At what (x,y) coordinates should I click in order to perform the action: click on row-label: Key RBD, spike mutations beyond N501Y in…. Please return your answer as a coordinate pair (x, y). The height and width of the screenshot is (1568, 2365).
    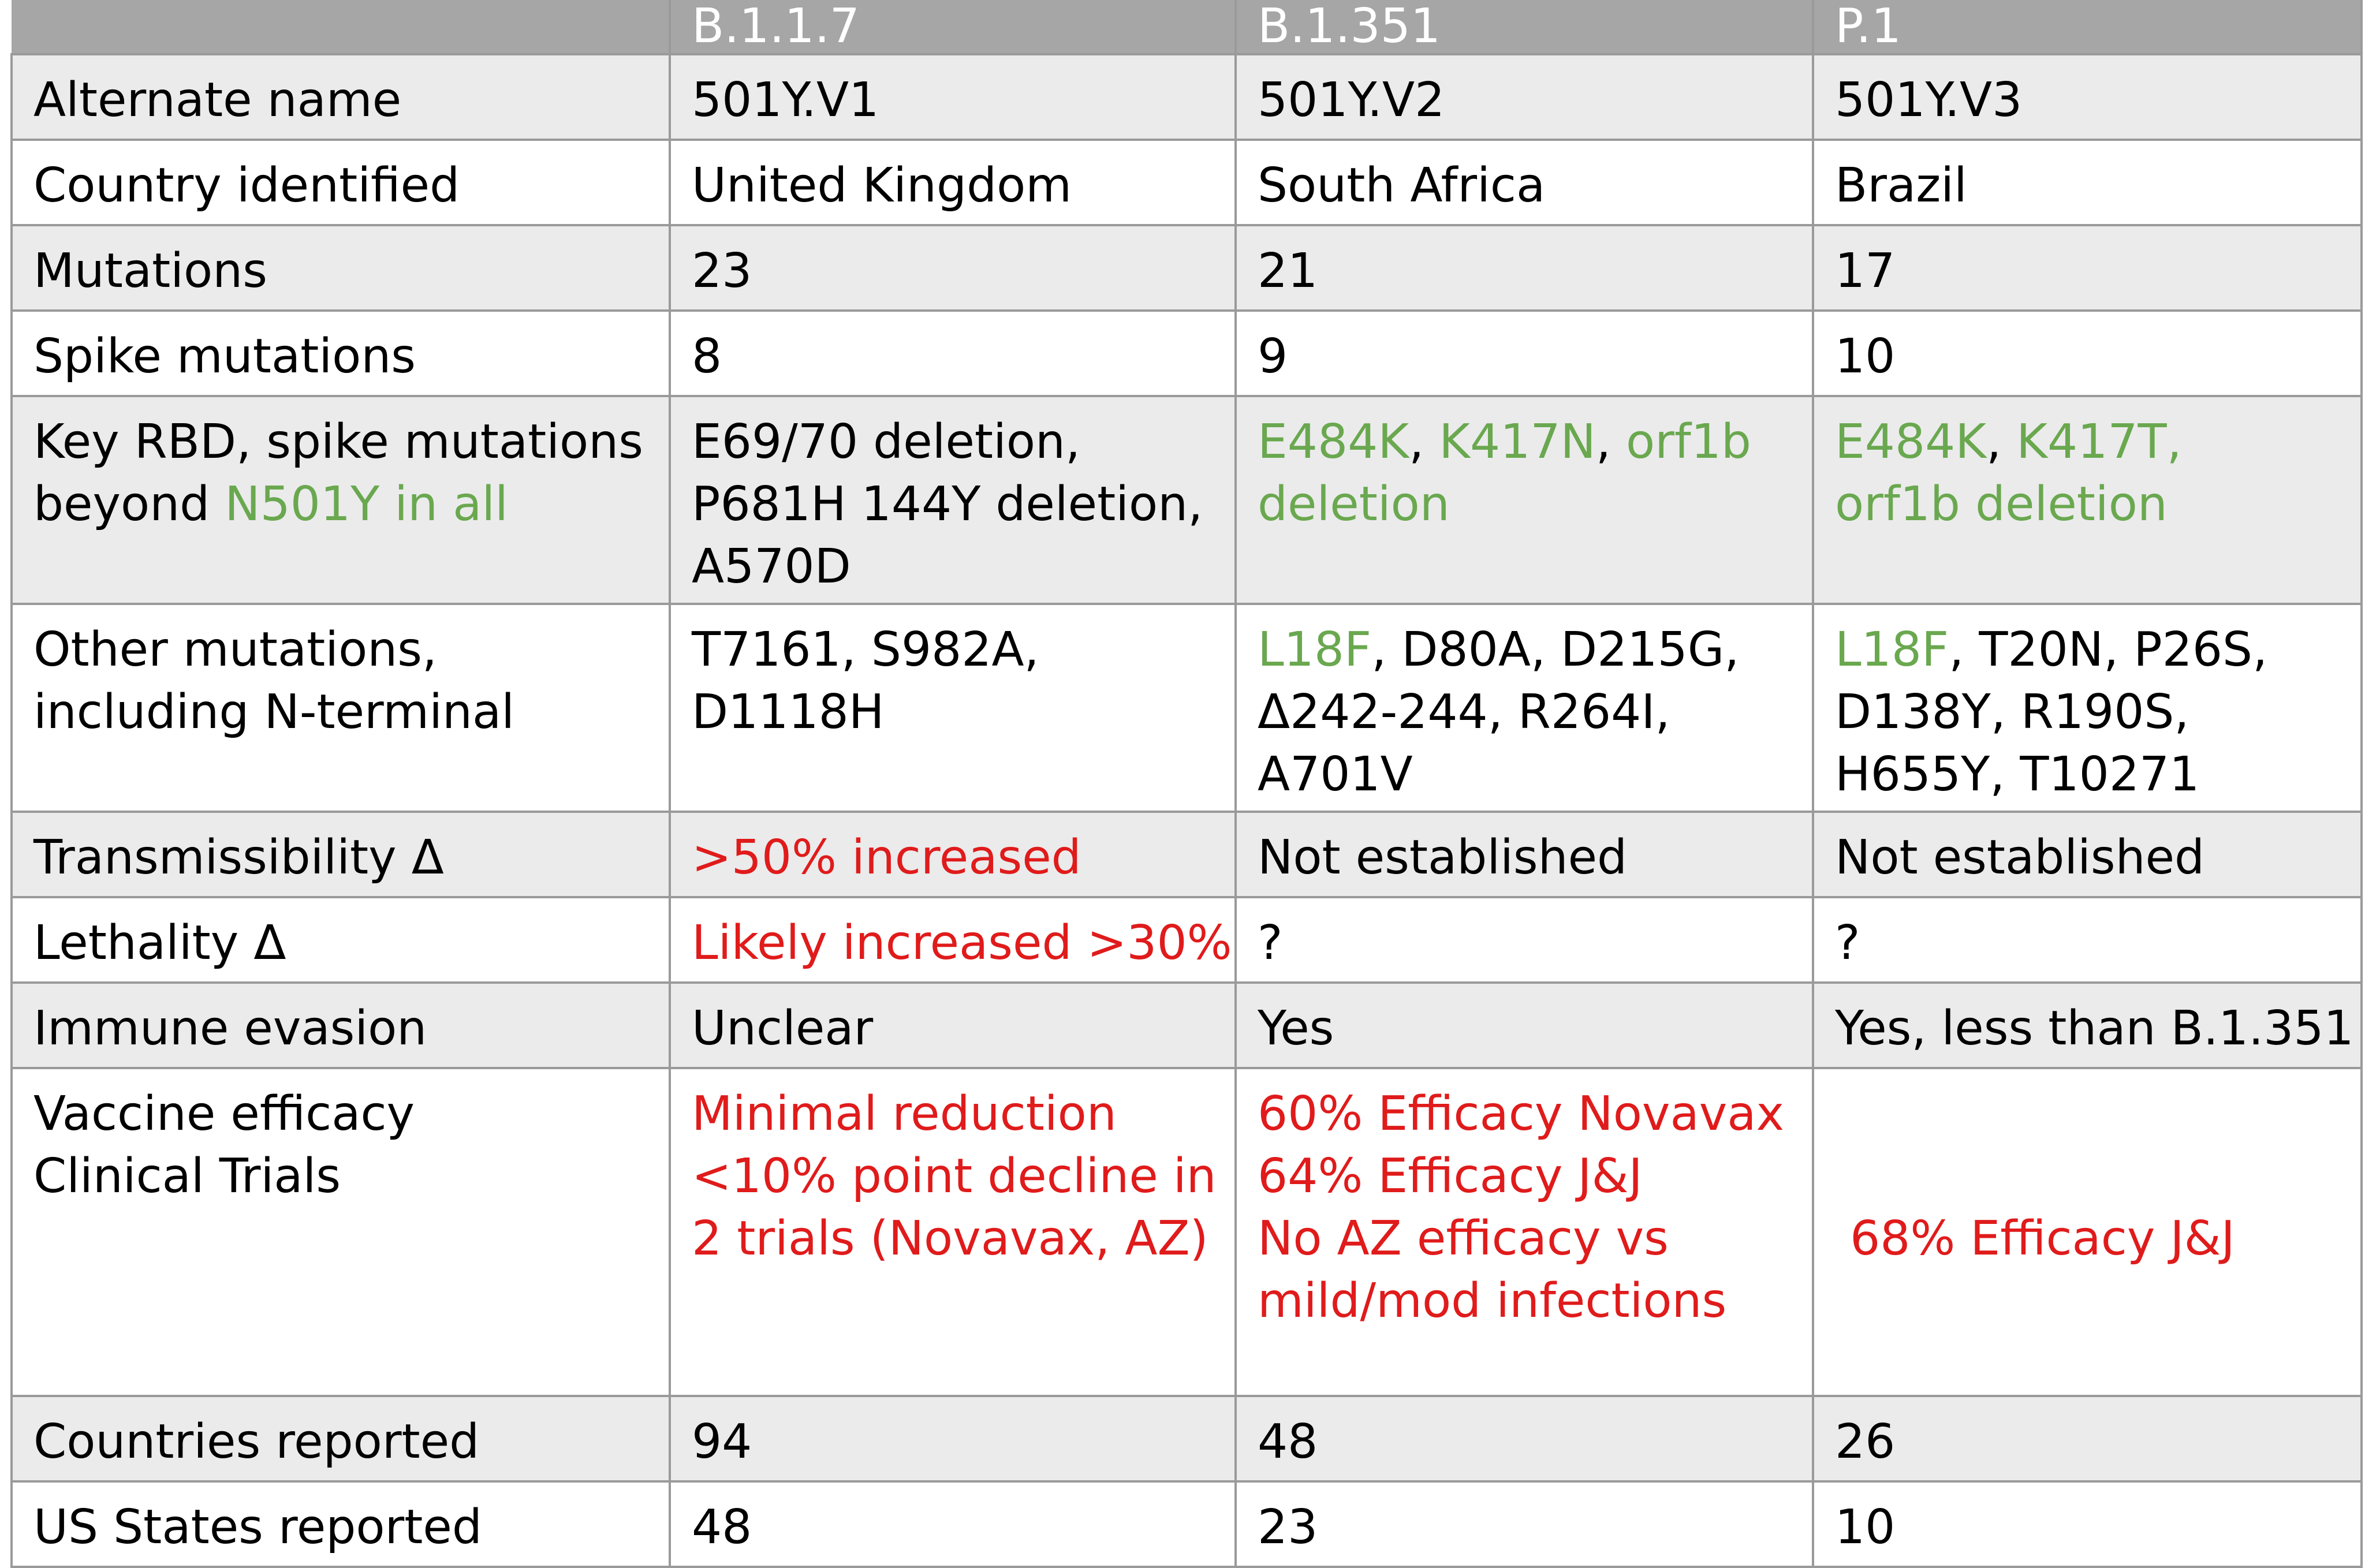
    Looking at the image, I should click on (340, 500).